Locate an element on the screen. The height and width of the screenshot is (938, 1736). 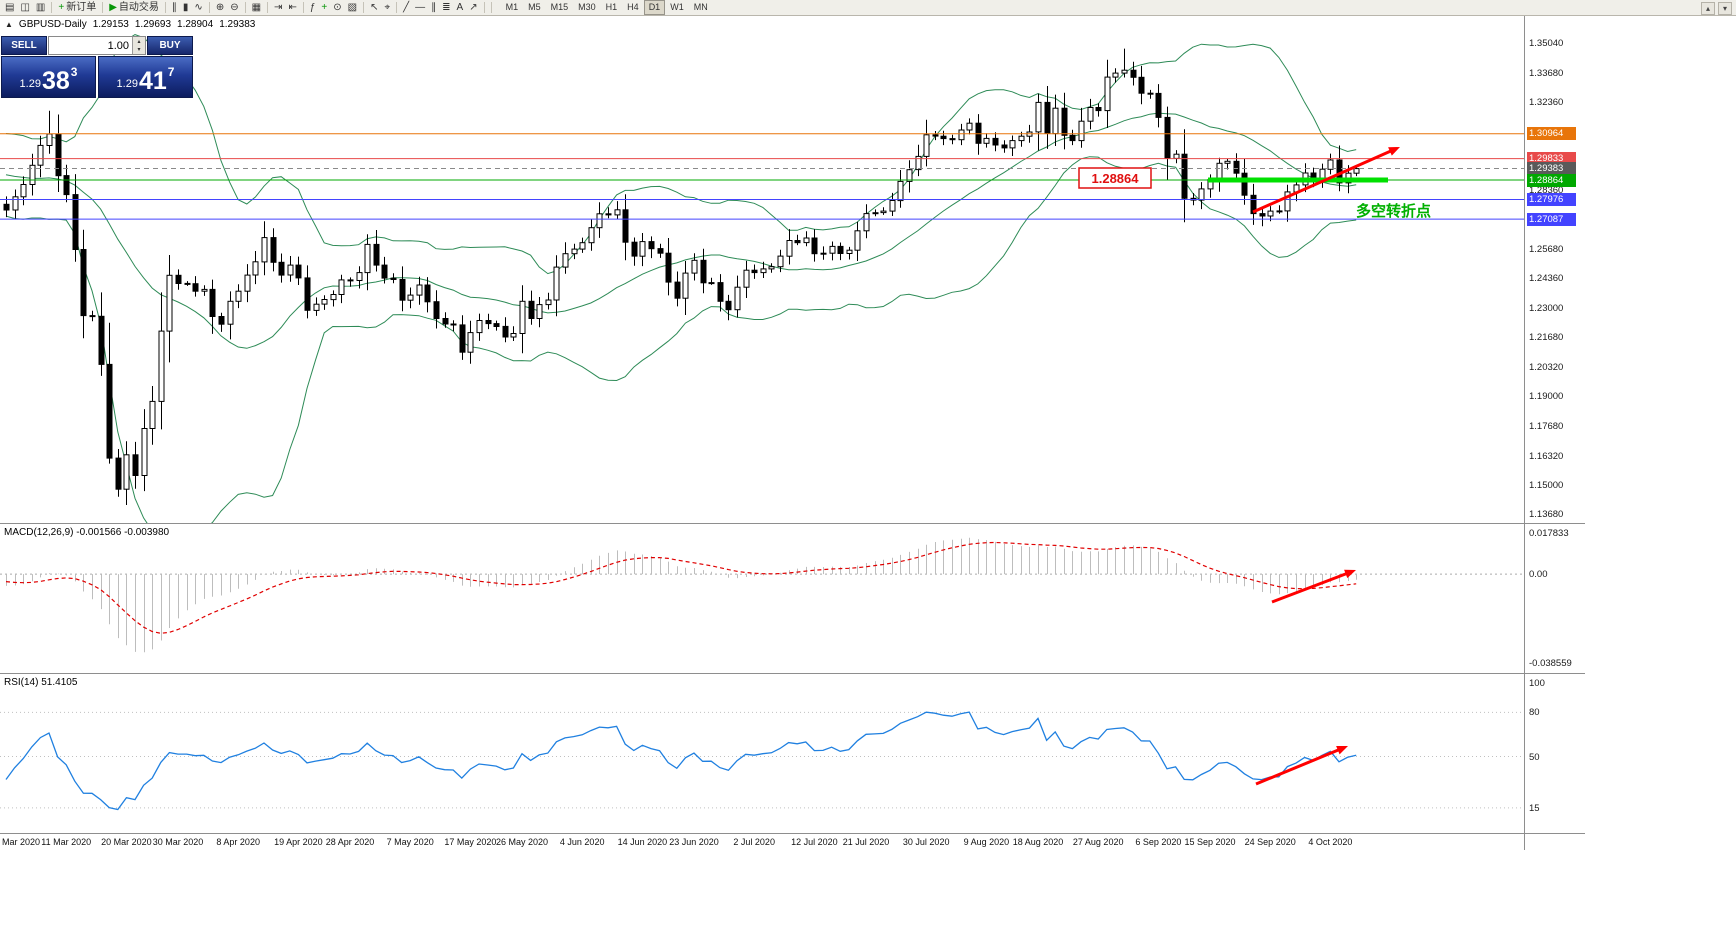
fibonacci-button: ≣ is located at coordinates (446, 8).